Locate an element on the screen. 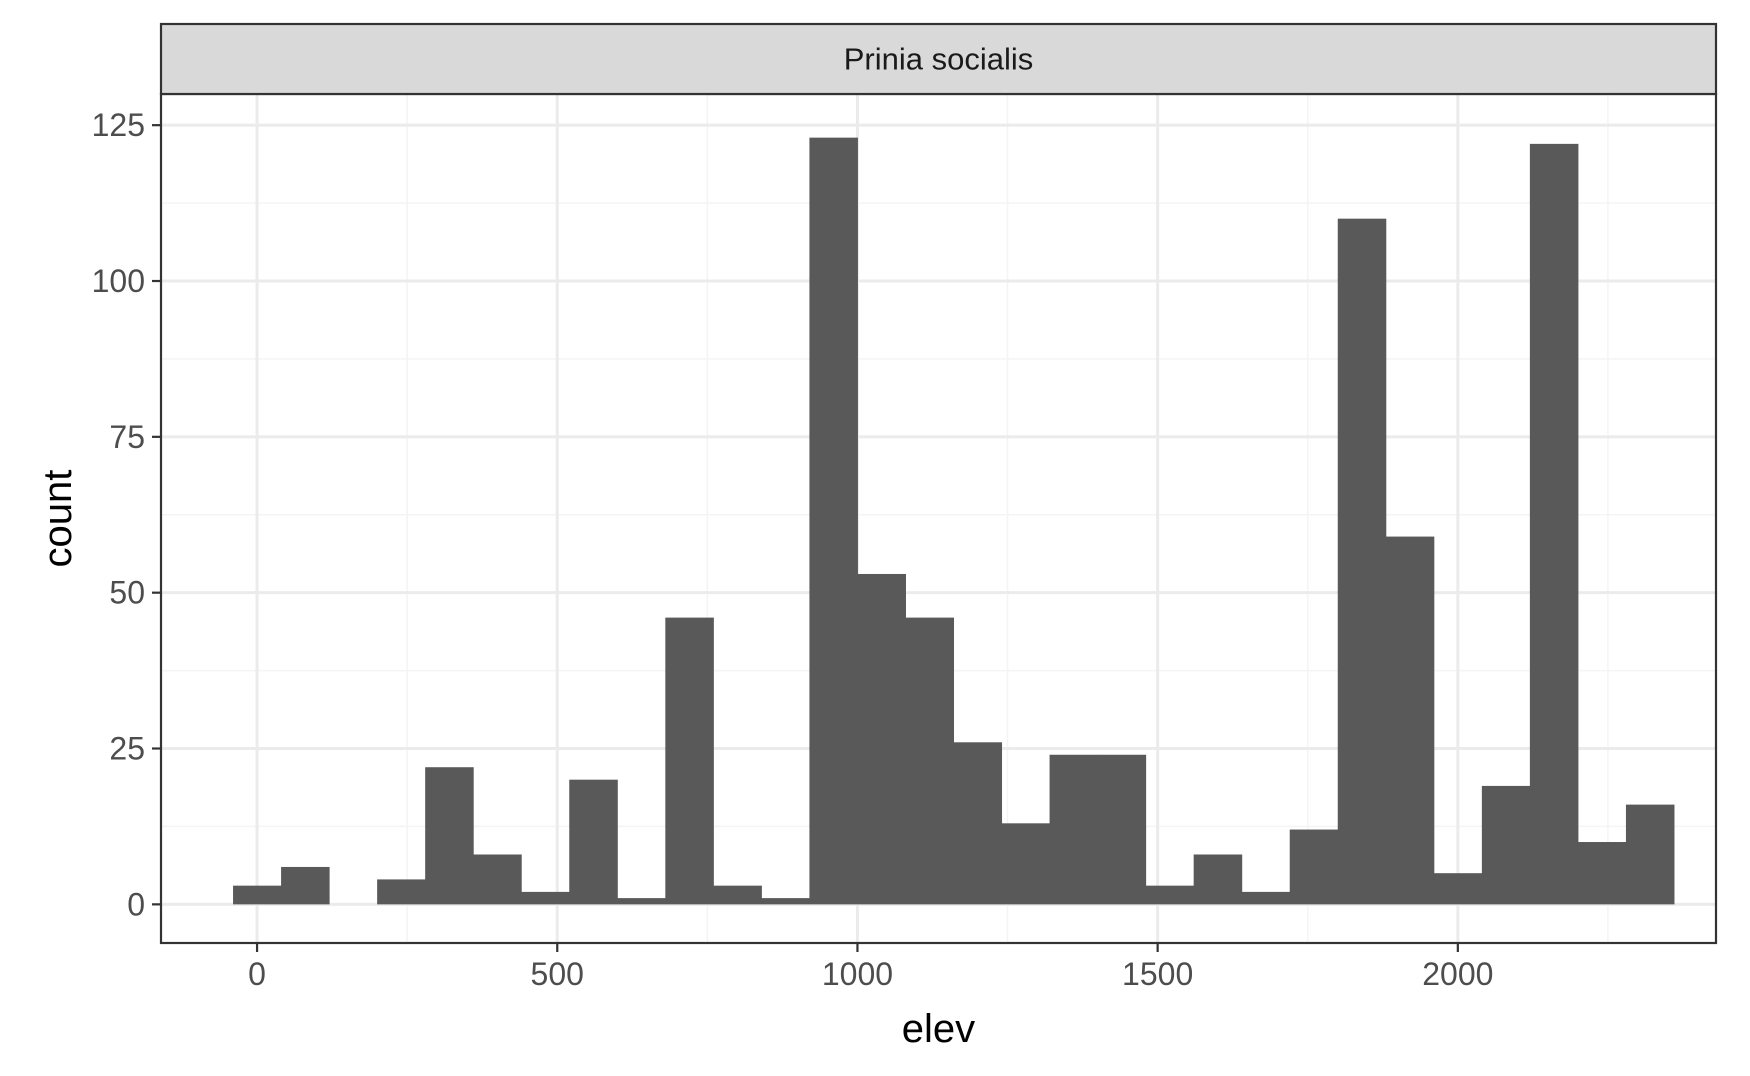 The width and height of the screenshot is (1750, 1076). x-axis-title: elev is located at coordinates (938, 1029).